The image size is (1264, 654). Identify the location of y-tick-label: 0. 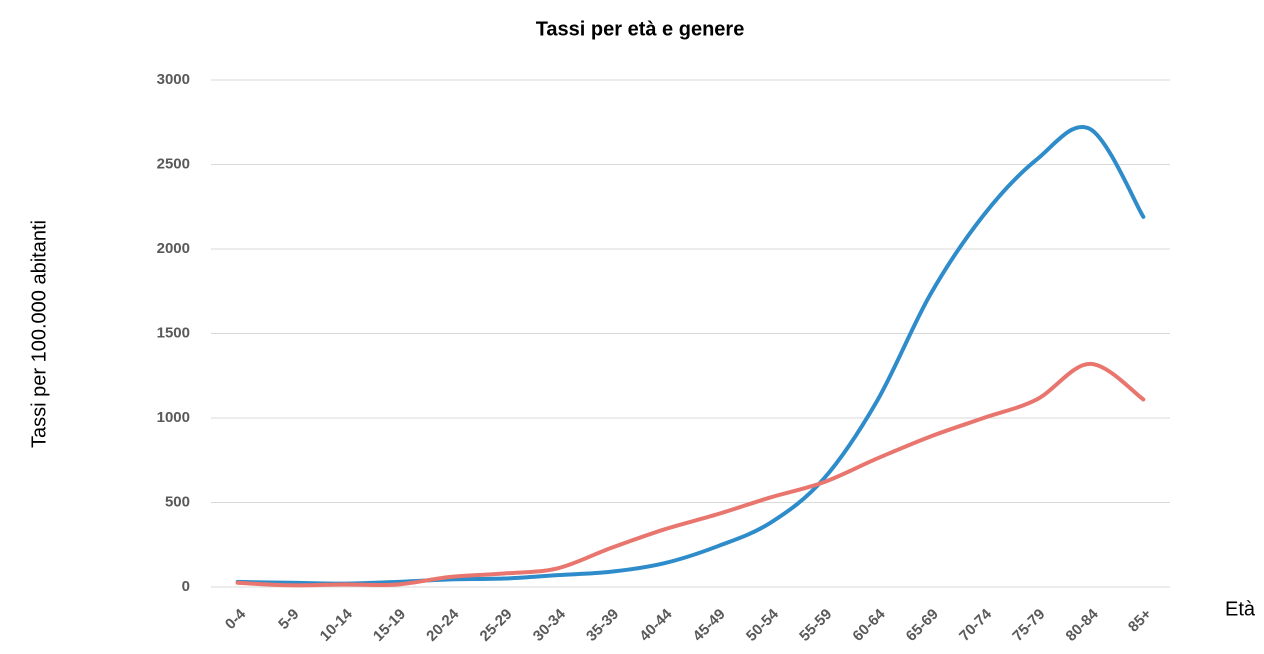
(186, 586).